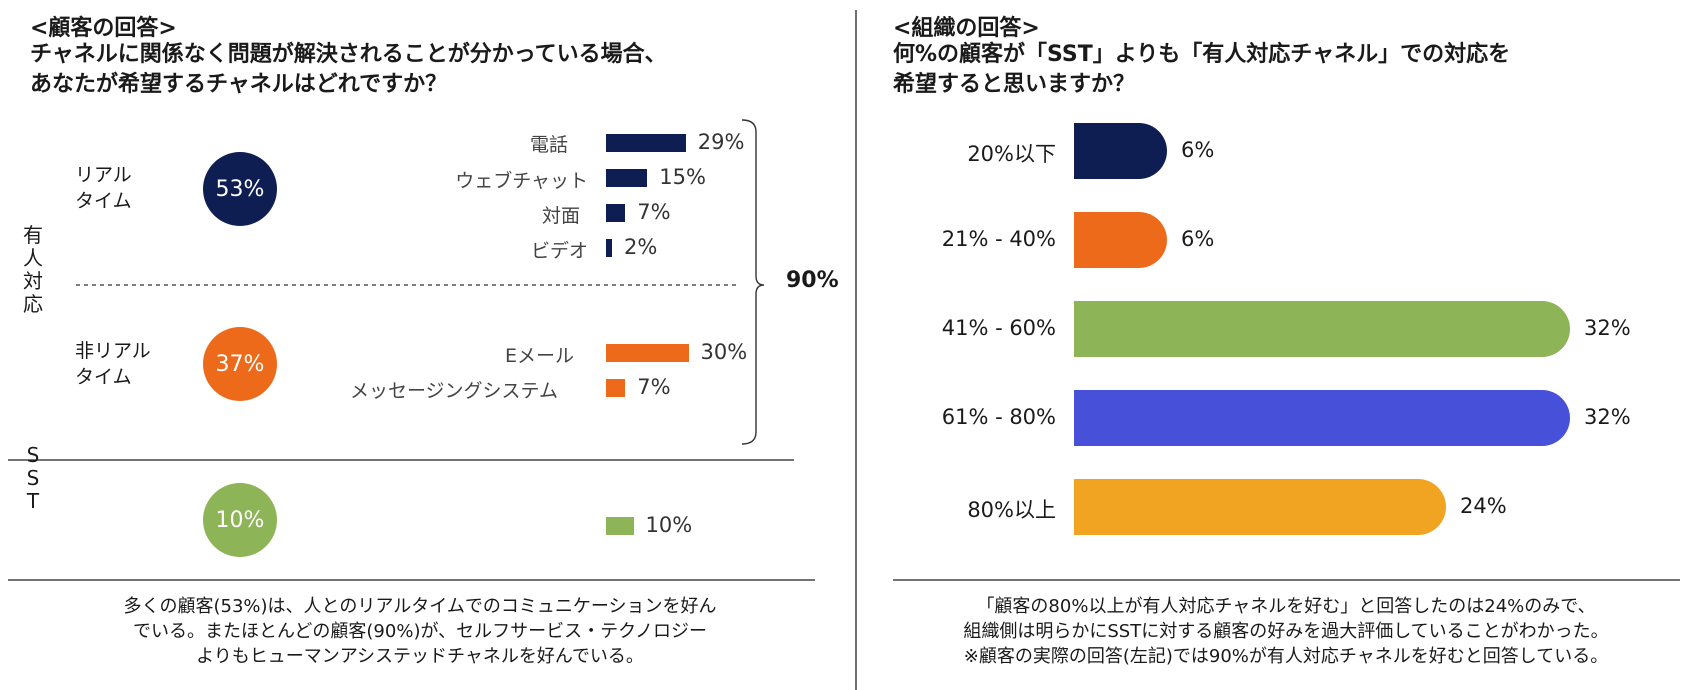 The image size is (1702, 690). Describe the element at coordinates (654, 212) in the screenshot. I see `pct-inperson: 7%` at that location.